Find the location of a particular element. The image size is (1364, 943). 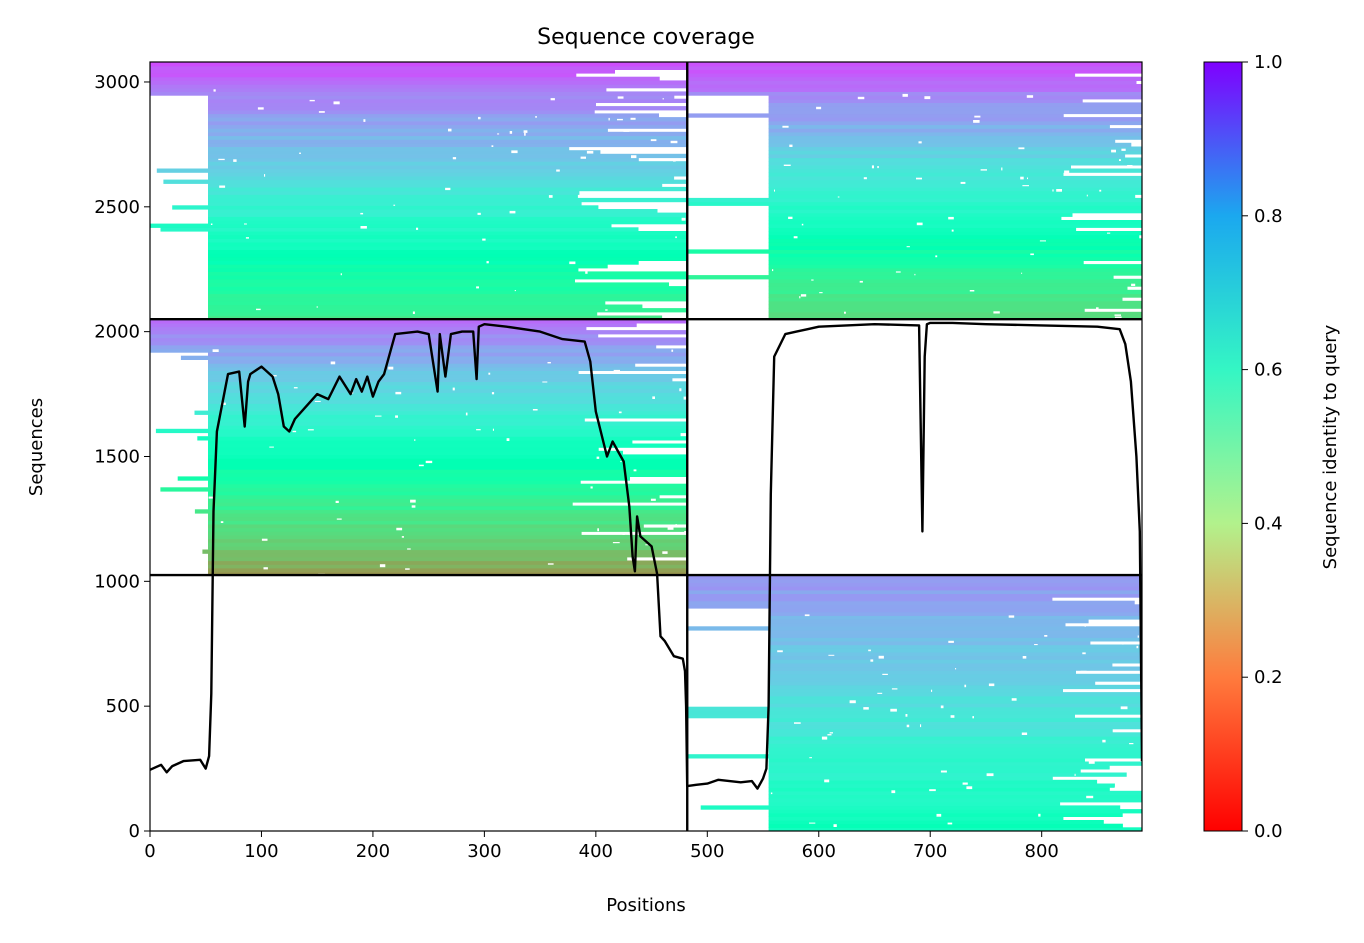

y-tick-label: 500 is located at coordinates (123, 706).